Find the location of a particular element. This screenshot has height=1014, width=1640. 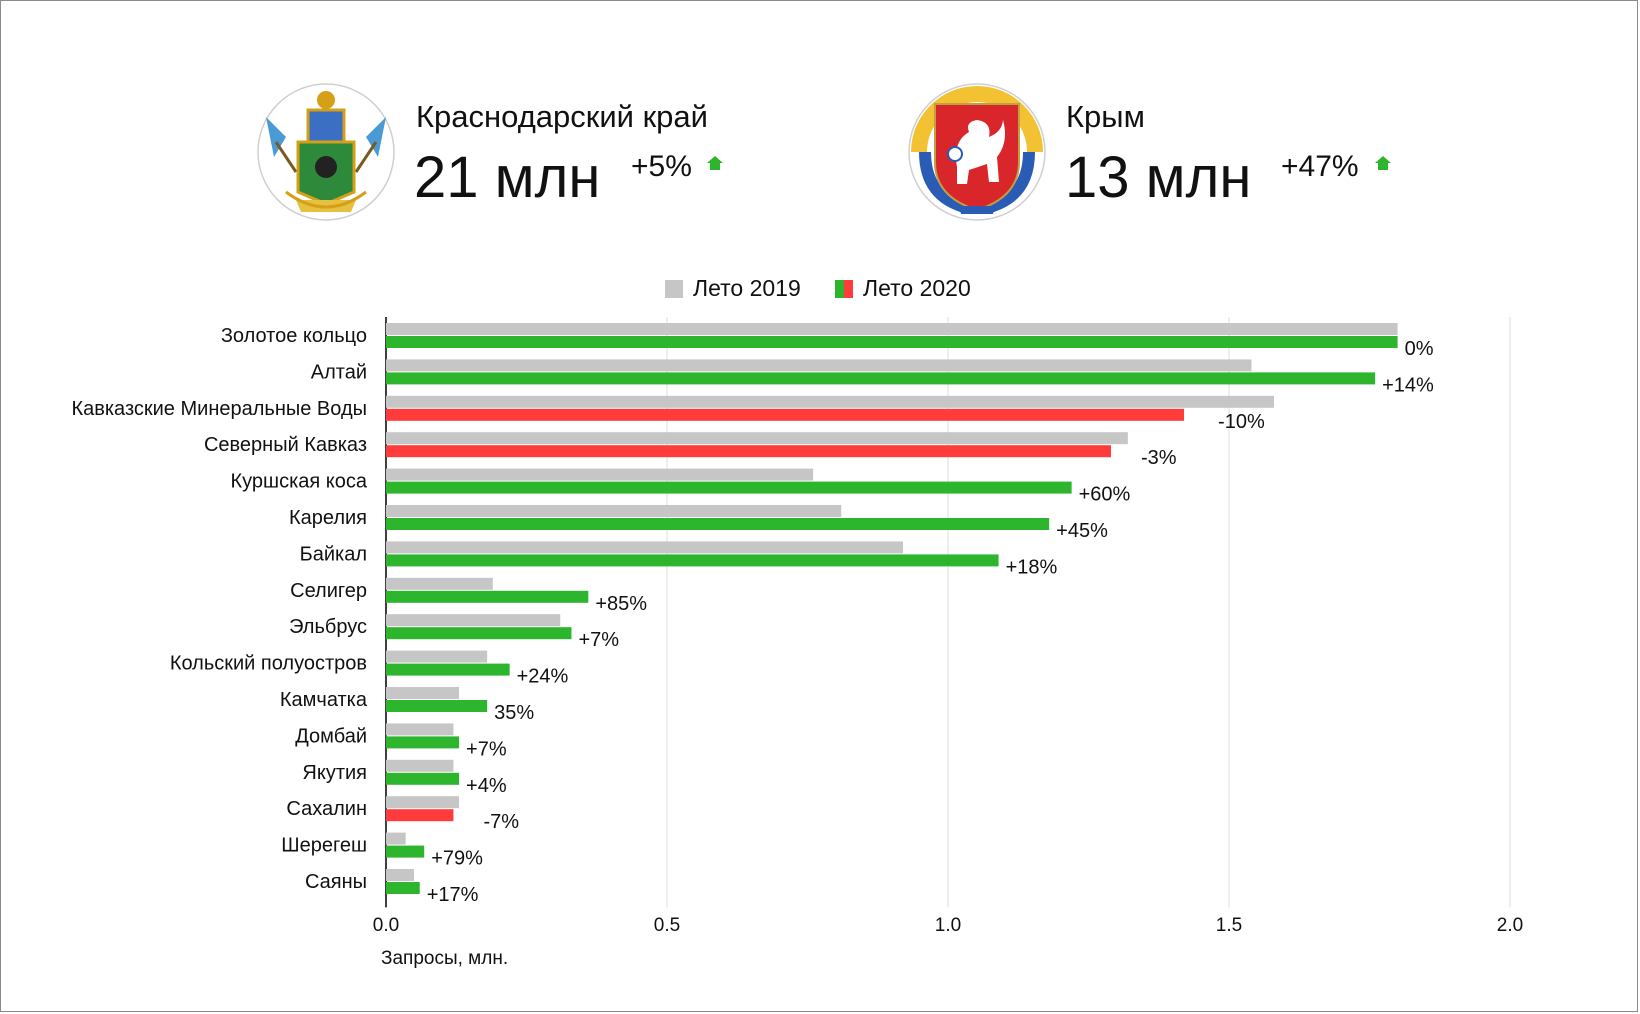

legend-swatch-2020 is located at coordinates (844, 289).